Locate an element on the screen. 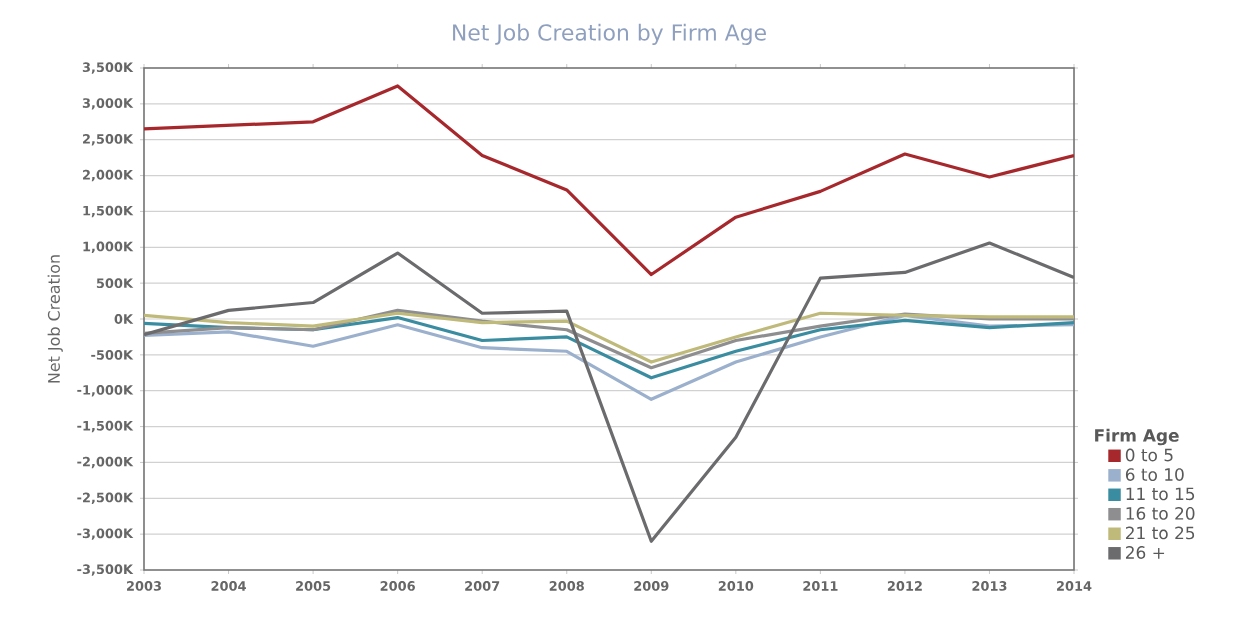 The image size is (1252, 620). chart-title: Net Job Creation by Firm Age is located at coordinates (609, 34).